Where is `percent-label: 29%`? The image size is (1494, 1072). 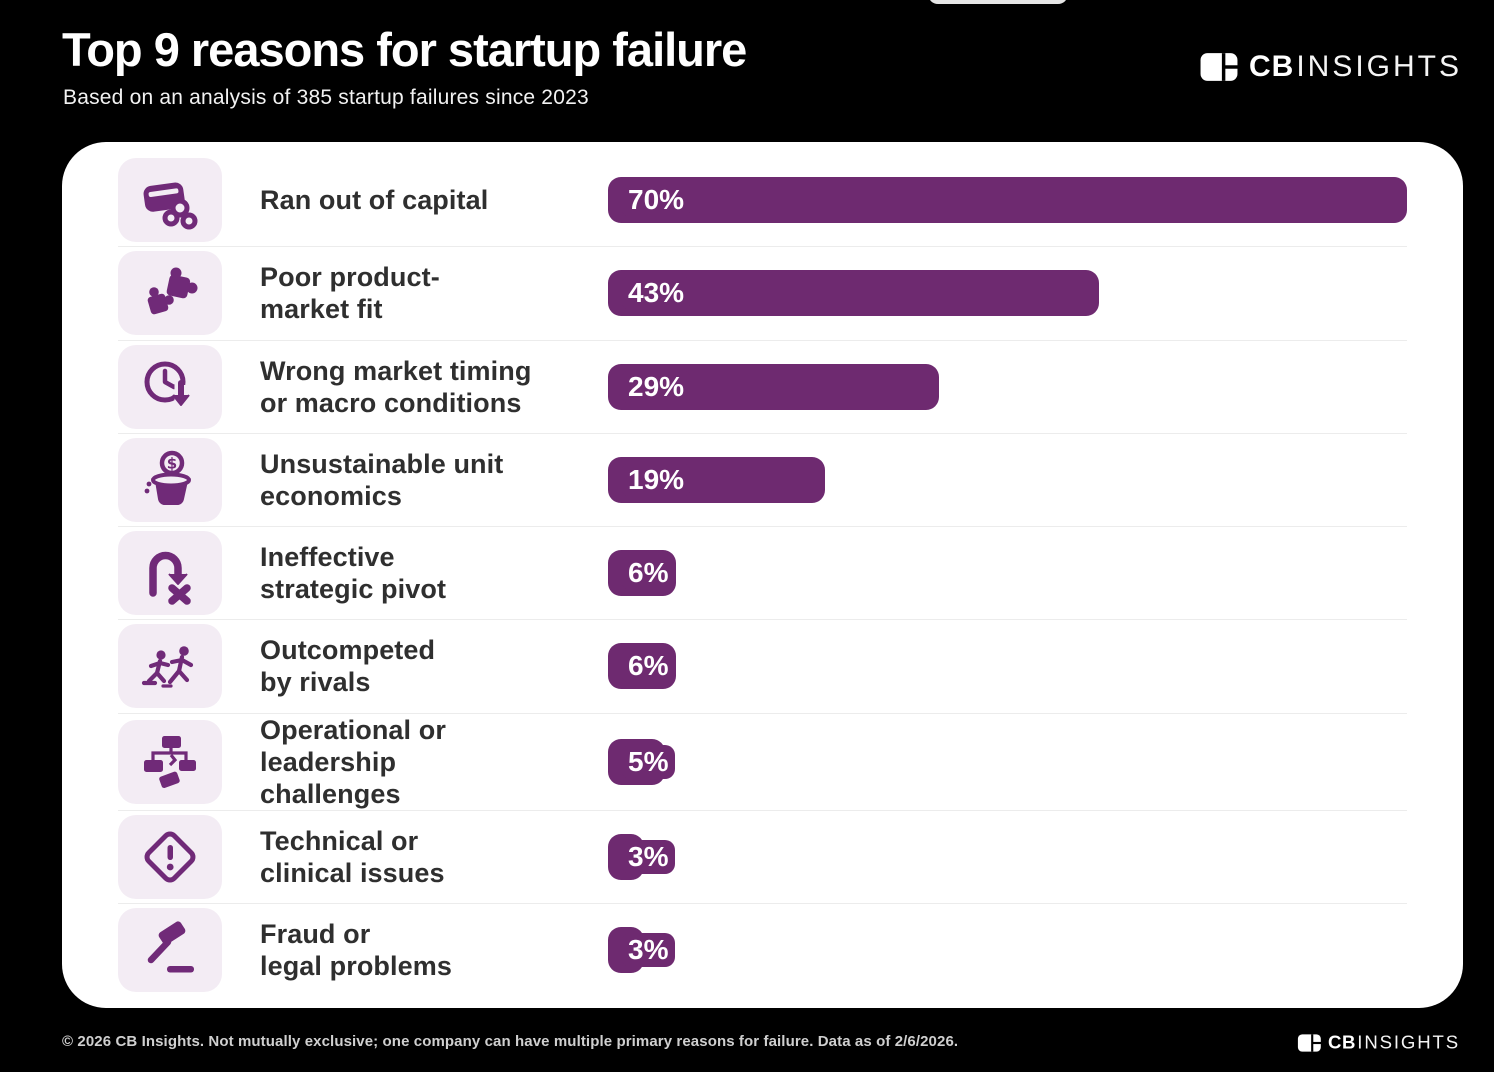
percent-label: 29% is located at coordinates (656, 386).